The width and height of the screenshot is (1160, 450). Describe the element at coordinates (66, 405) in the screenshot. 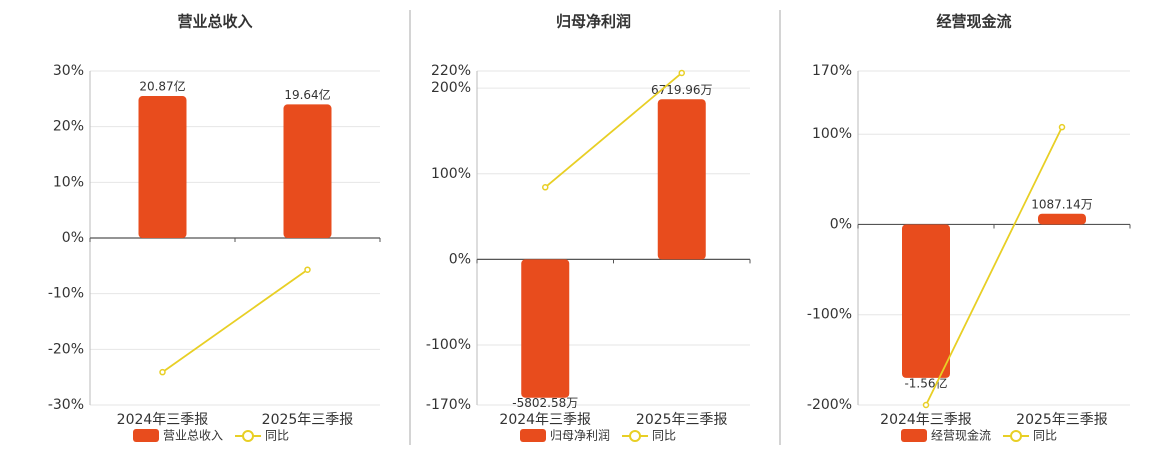

I see `y-tick-label: -30%` at that location.